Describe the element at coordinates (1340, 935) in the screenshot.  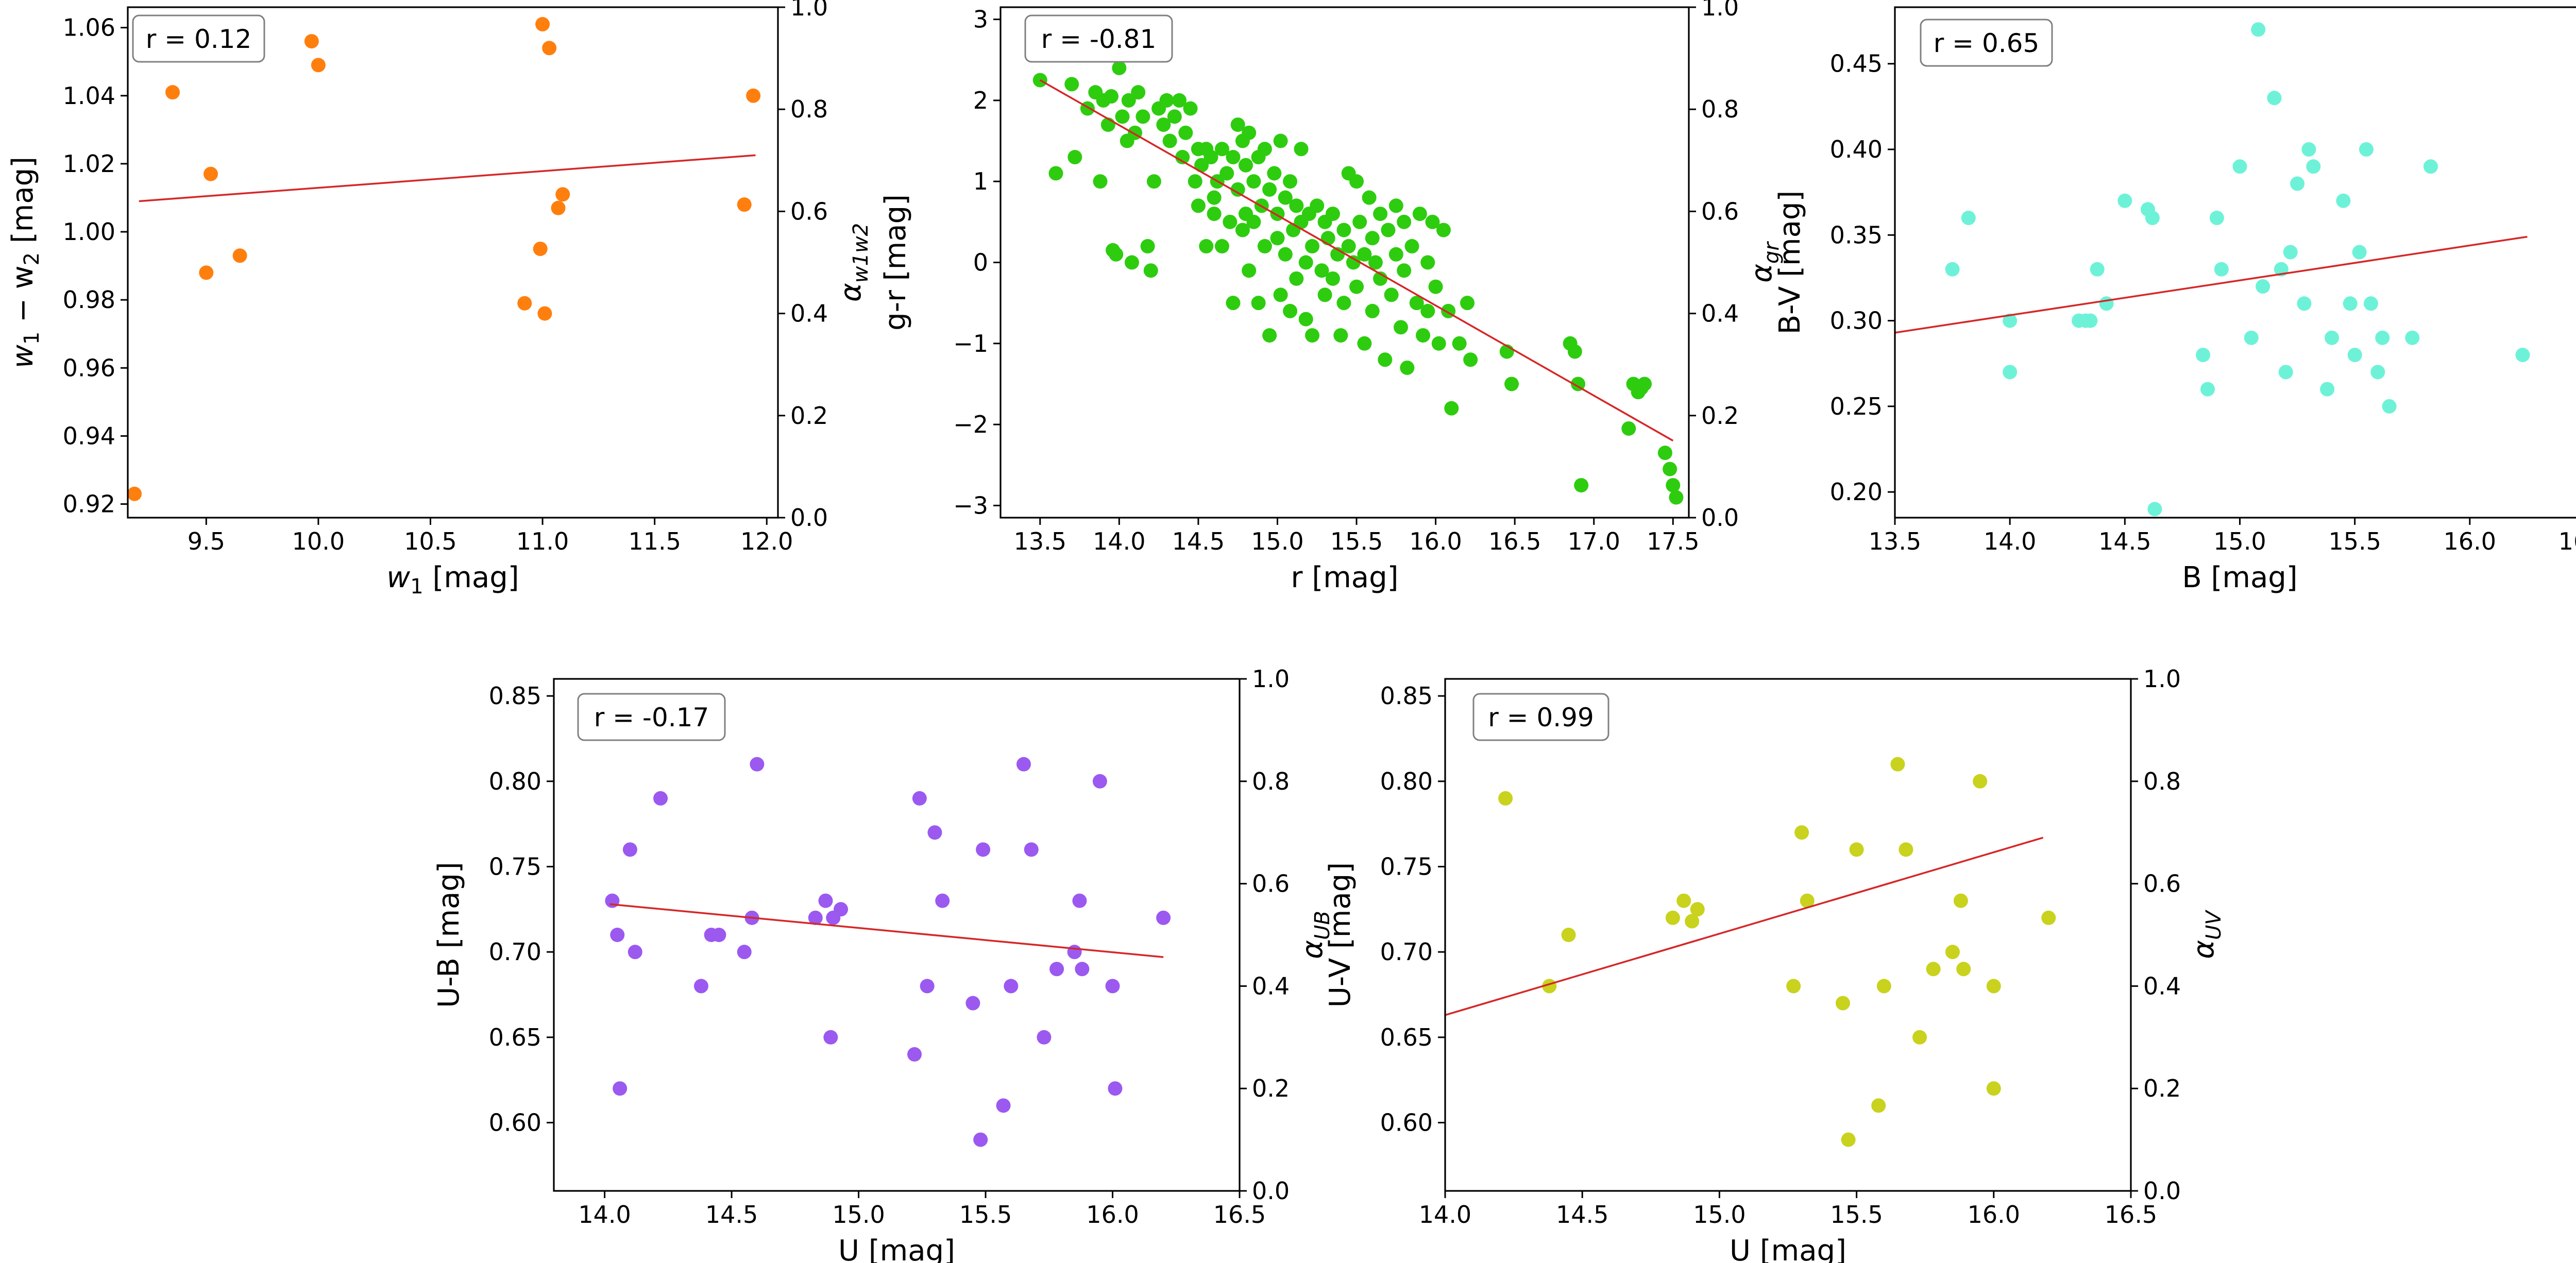
I see `y-axis-label: U-V [mag]` at that location.